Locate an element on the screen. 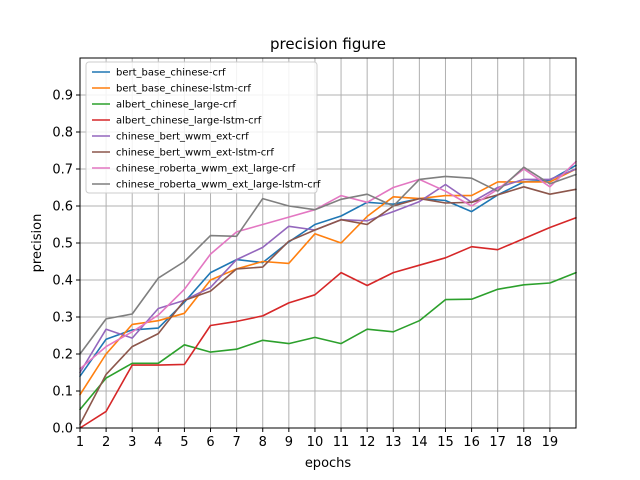  x-tick-label: 9 is located at coordinates (289, 442).